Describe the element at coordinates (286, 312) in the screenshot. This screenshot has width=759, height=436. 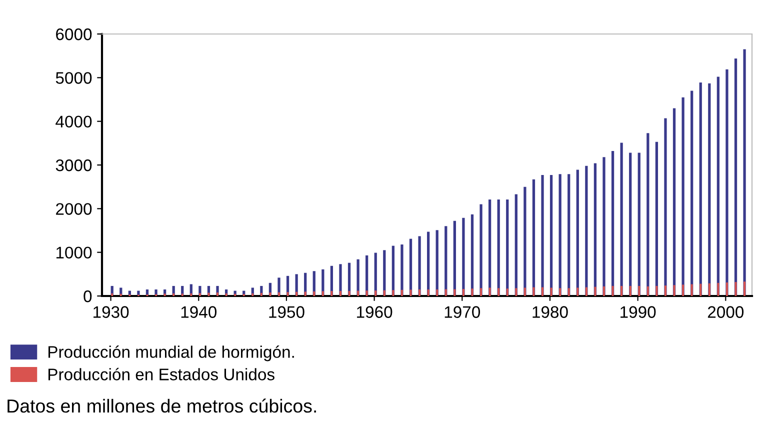
I see `x-tick-label: 1950` at that location.